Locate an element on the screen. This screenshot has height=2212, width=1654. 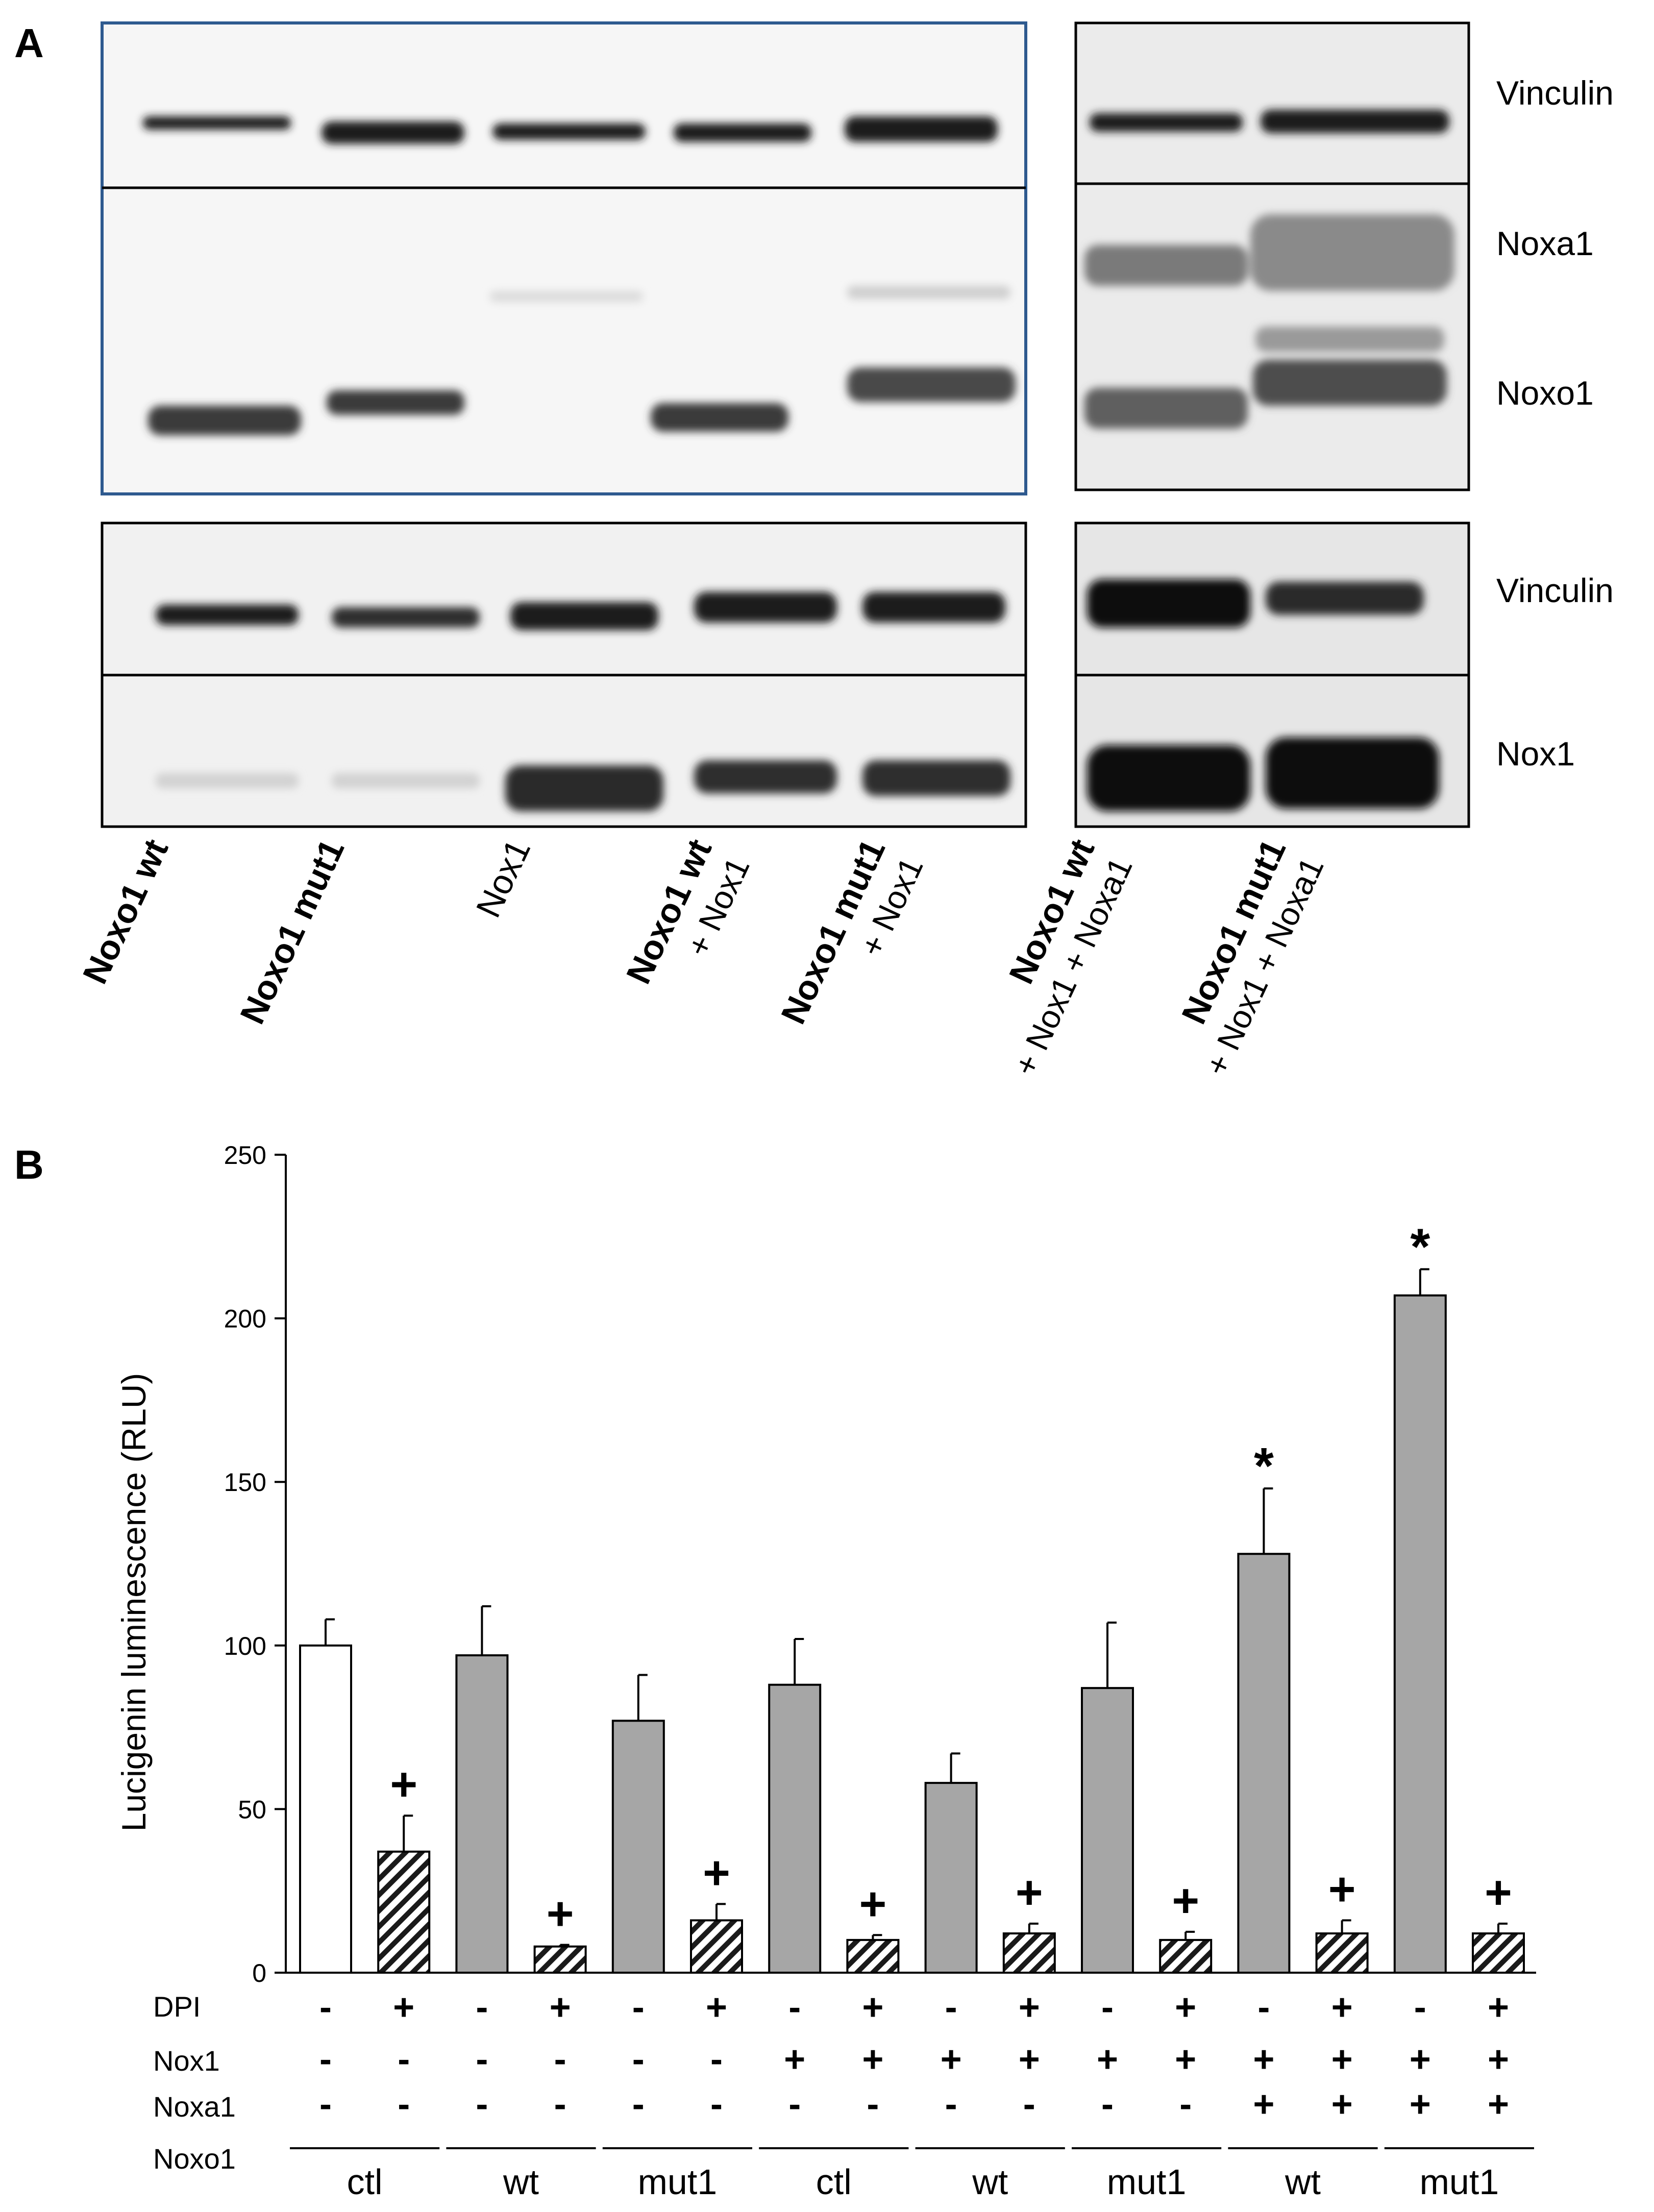
row-label-noxa1: Noxa1 is located at coordinates (194, 2107).